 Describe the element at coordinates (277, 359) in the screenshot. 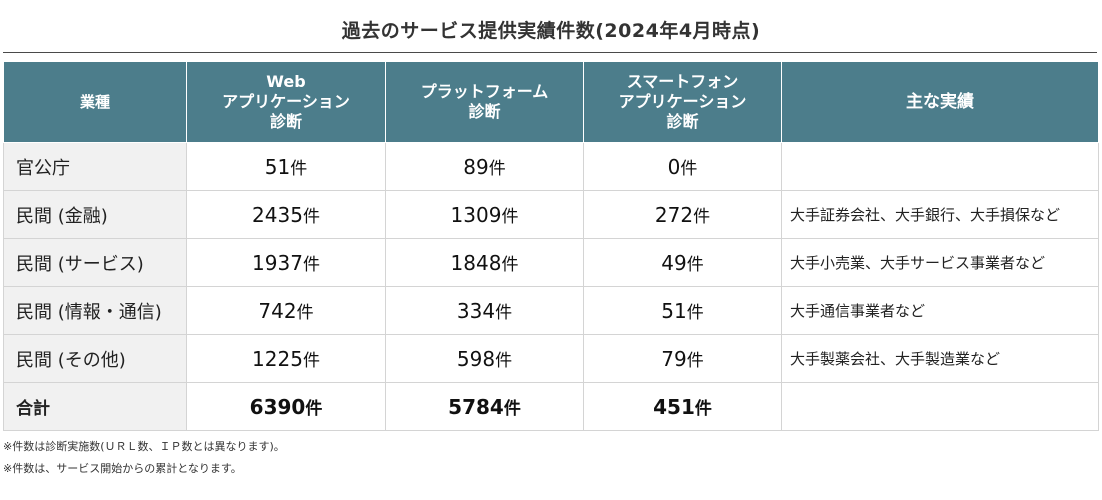

I see `cell-value: 1225` at that location.